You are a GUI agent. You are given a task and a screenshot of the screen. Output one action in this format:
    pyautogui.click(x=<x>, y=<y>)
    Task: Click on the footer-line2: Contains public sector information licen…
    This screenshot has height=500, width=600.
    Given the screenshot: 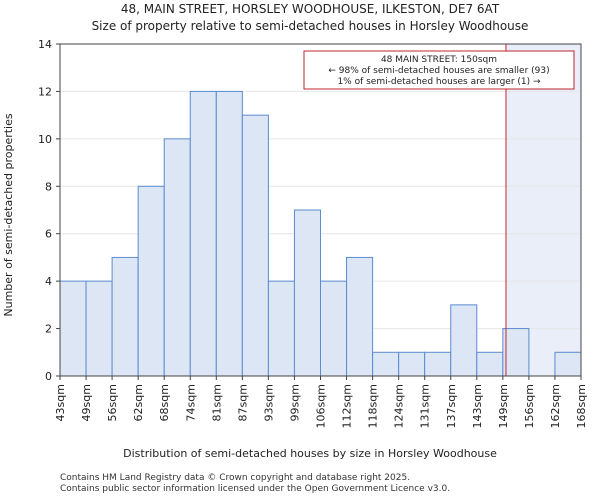 What is the action you would take?
    pyautogui.click(x=255, y=489)
    